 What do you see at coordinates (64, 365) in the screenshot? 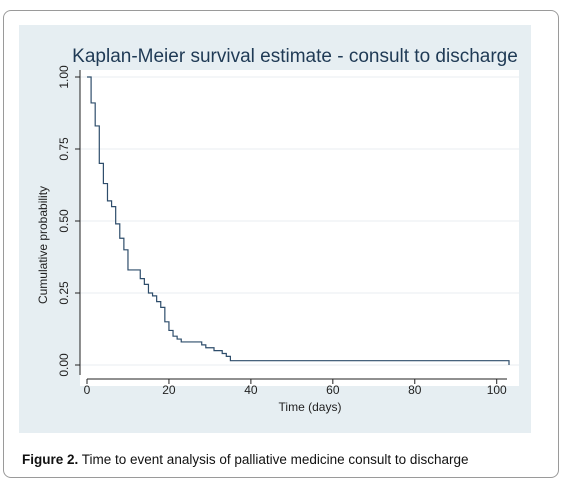
I see `y-tick-label: 0.00` at bounding box center [64, 365].